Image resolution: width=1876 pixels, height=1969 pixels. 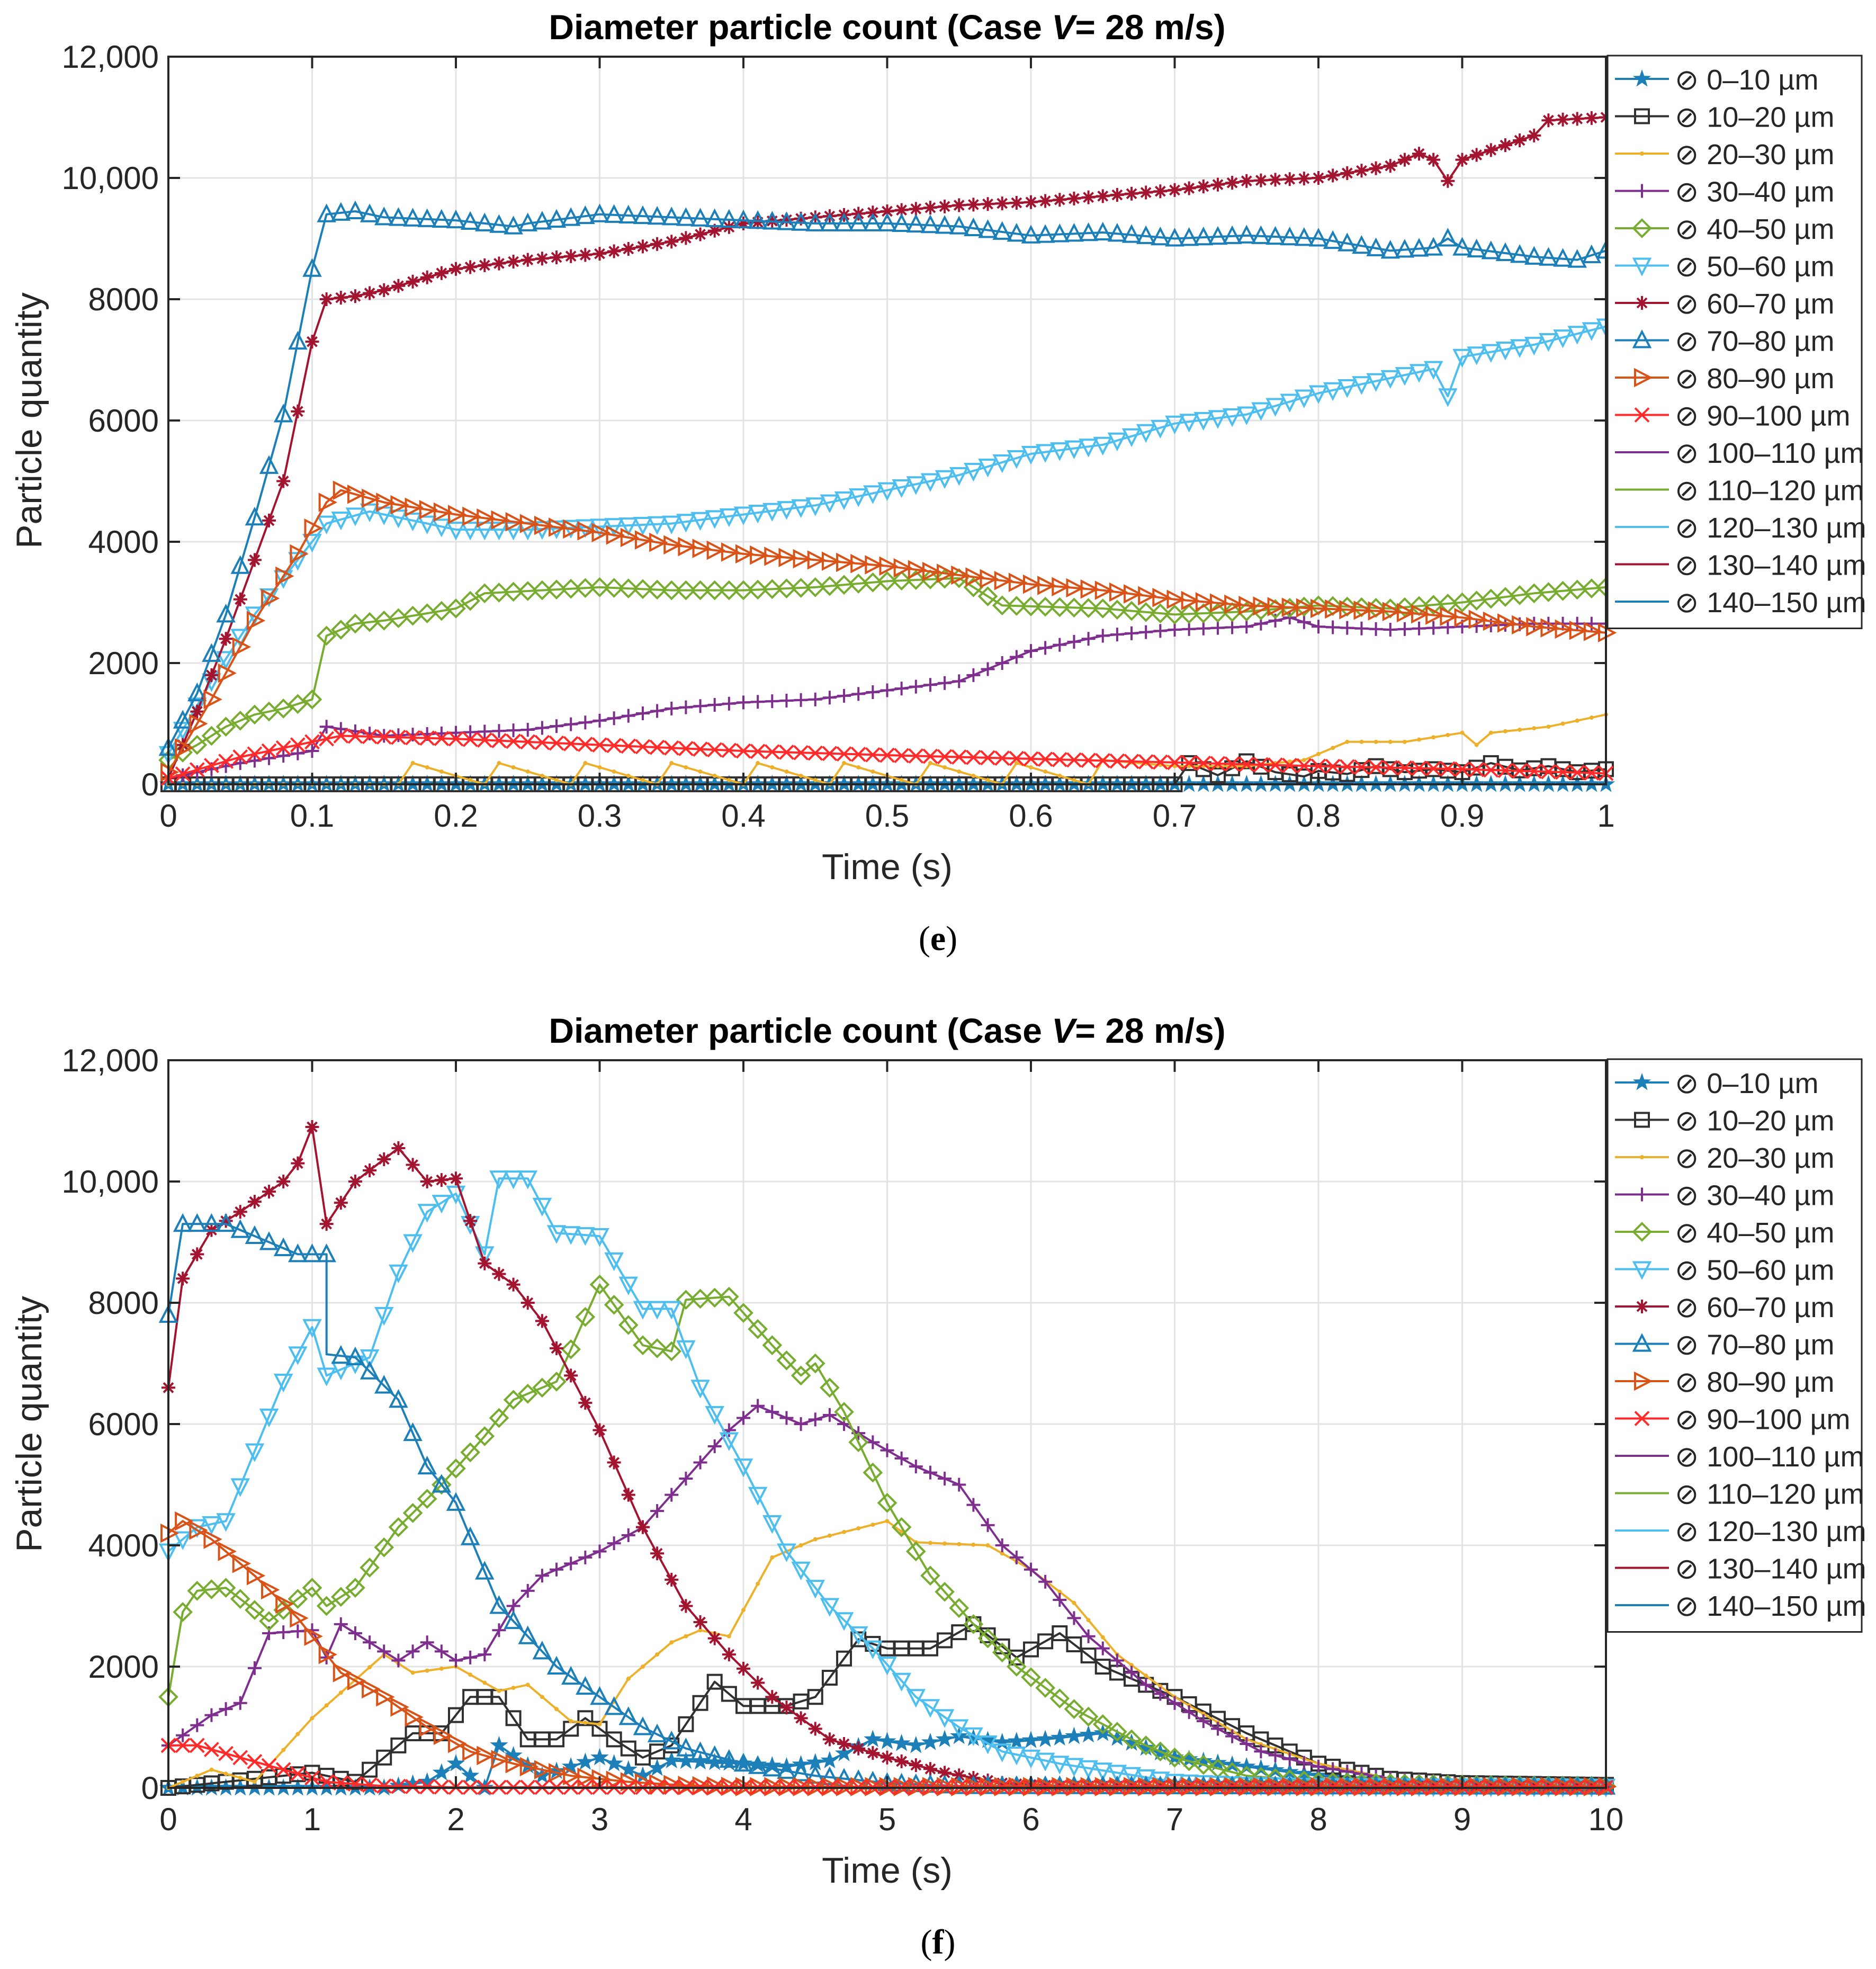 What do you see at coordinates (1030, 1819) in the screenshot?
I see `x-tick-label: 6` at bounding box center [1030, 1819].